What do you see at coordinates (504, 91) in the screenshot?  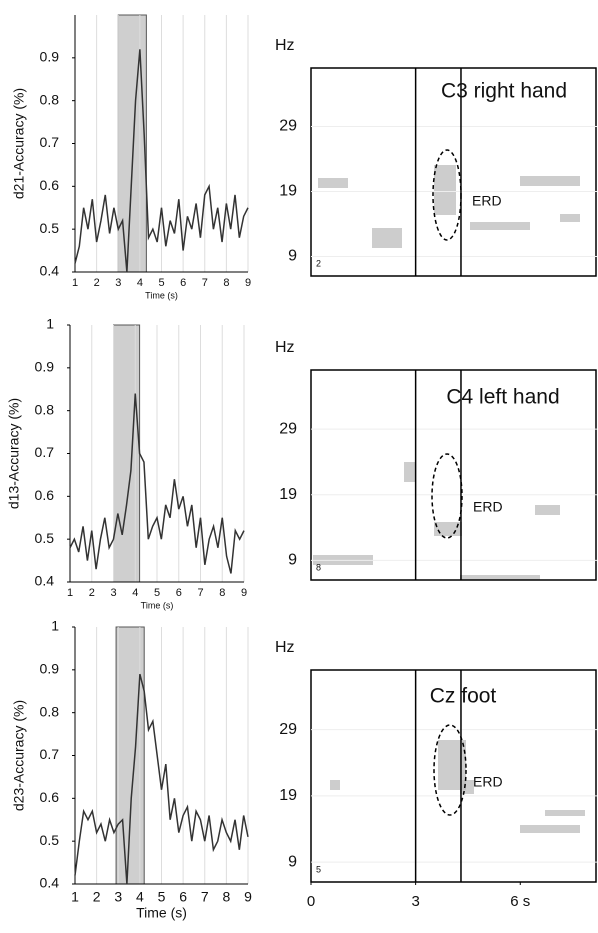 I see `panel-title: C3 right hand` at bounding box center [504, 91].